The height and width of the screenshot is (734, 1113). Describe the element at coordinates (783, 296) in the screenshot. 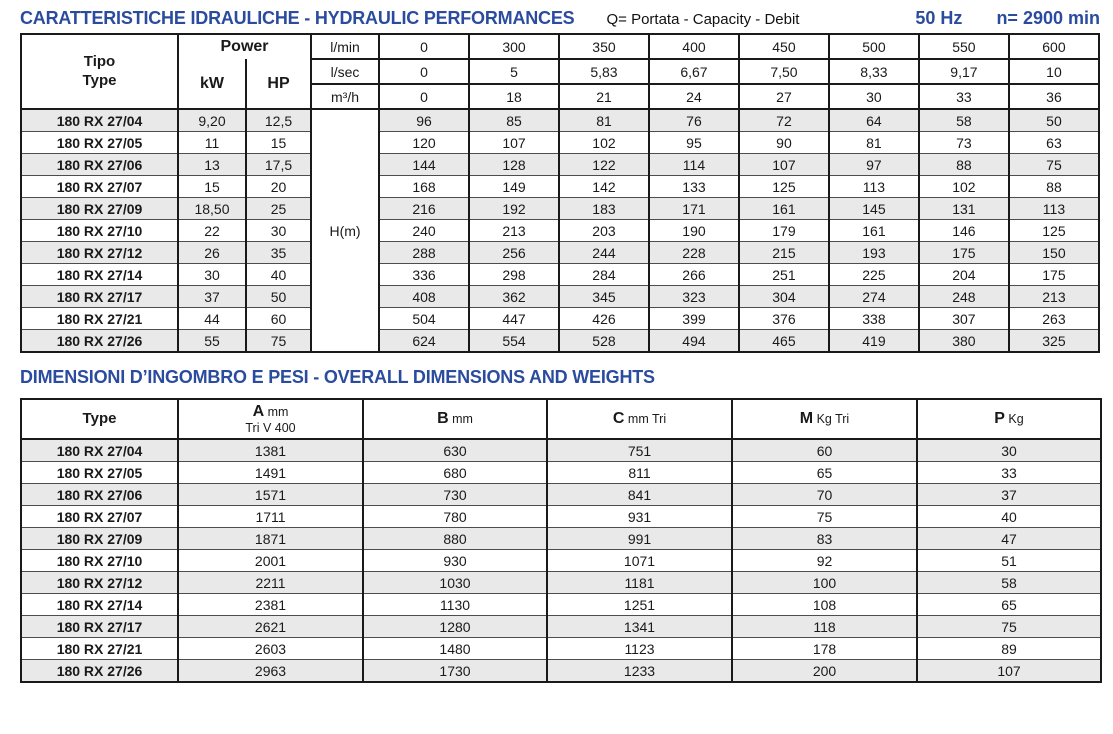

I see `head-value: 304` at that location.